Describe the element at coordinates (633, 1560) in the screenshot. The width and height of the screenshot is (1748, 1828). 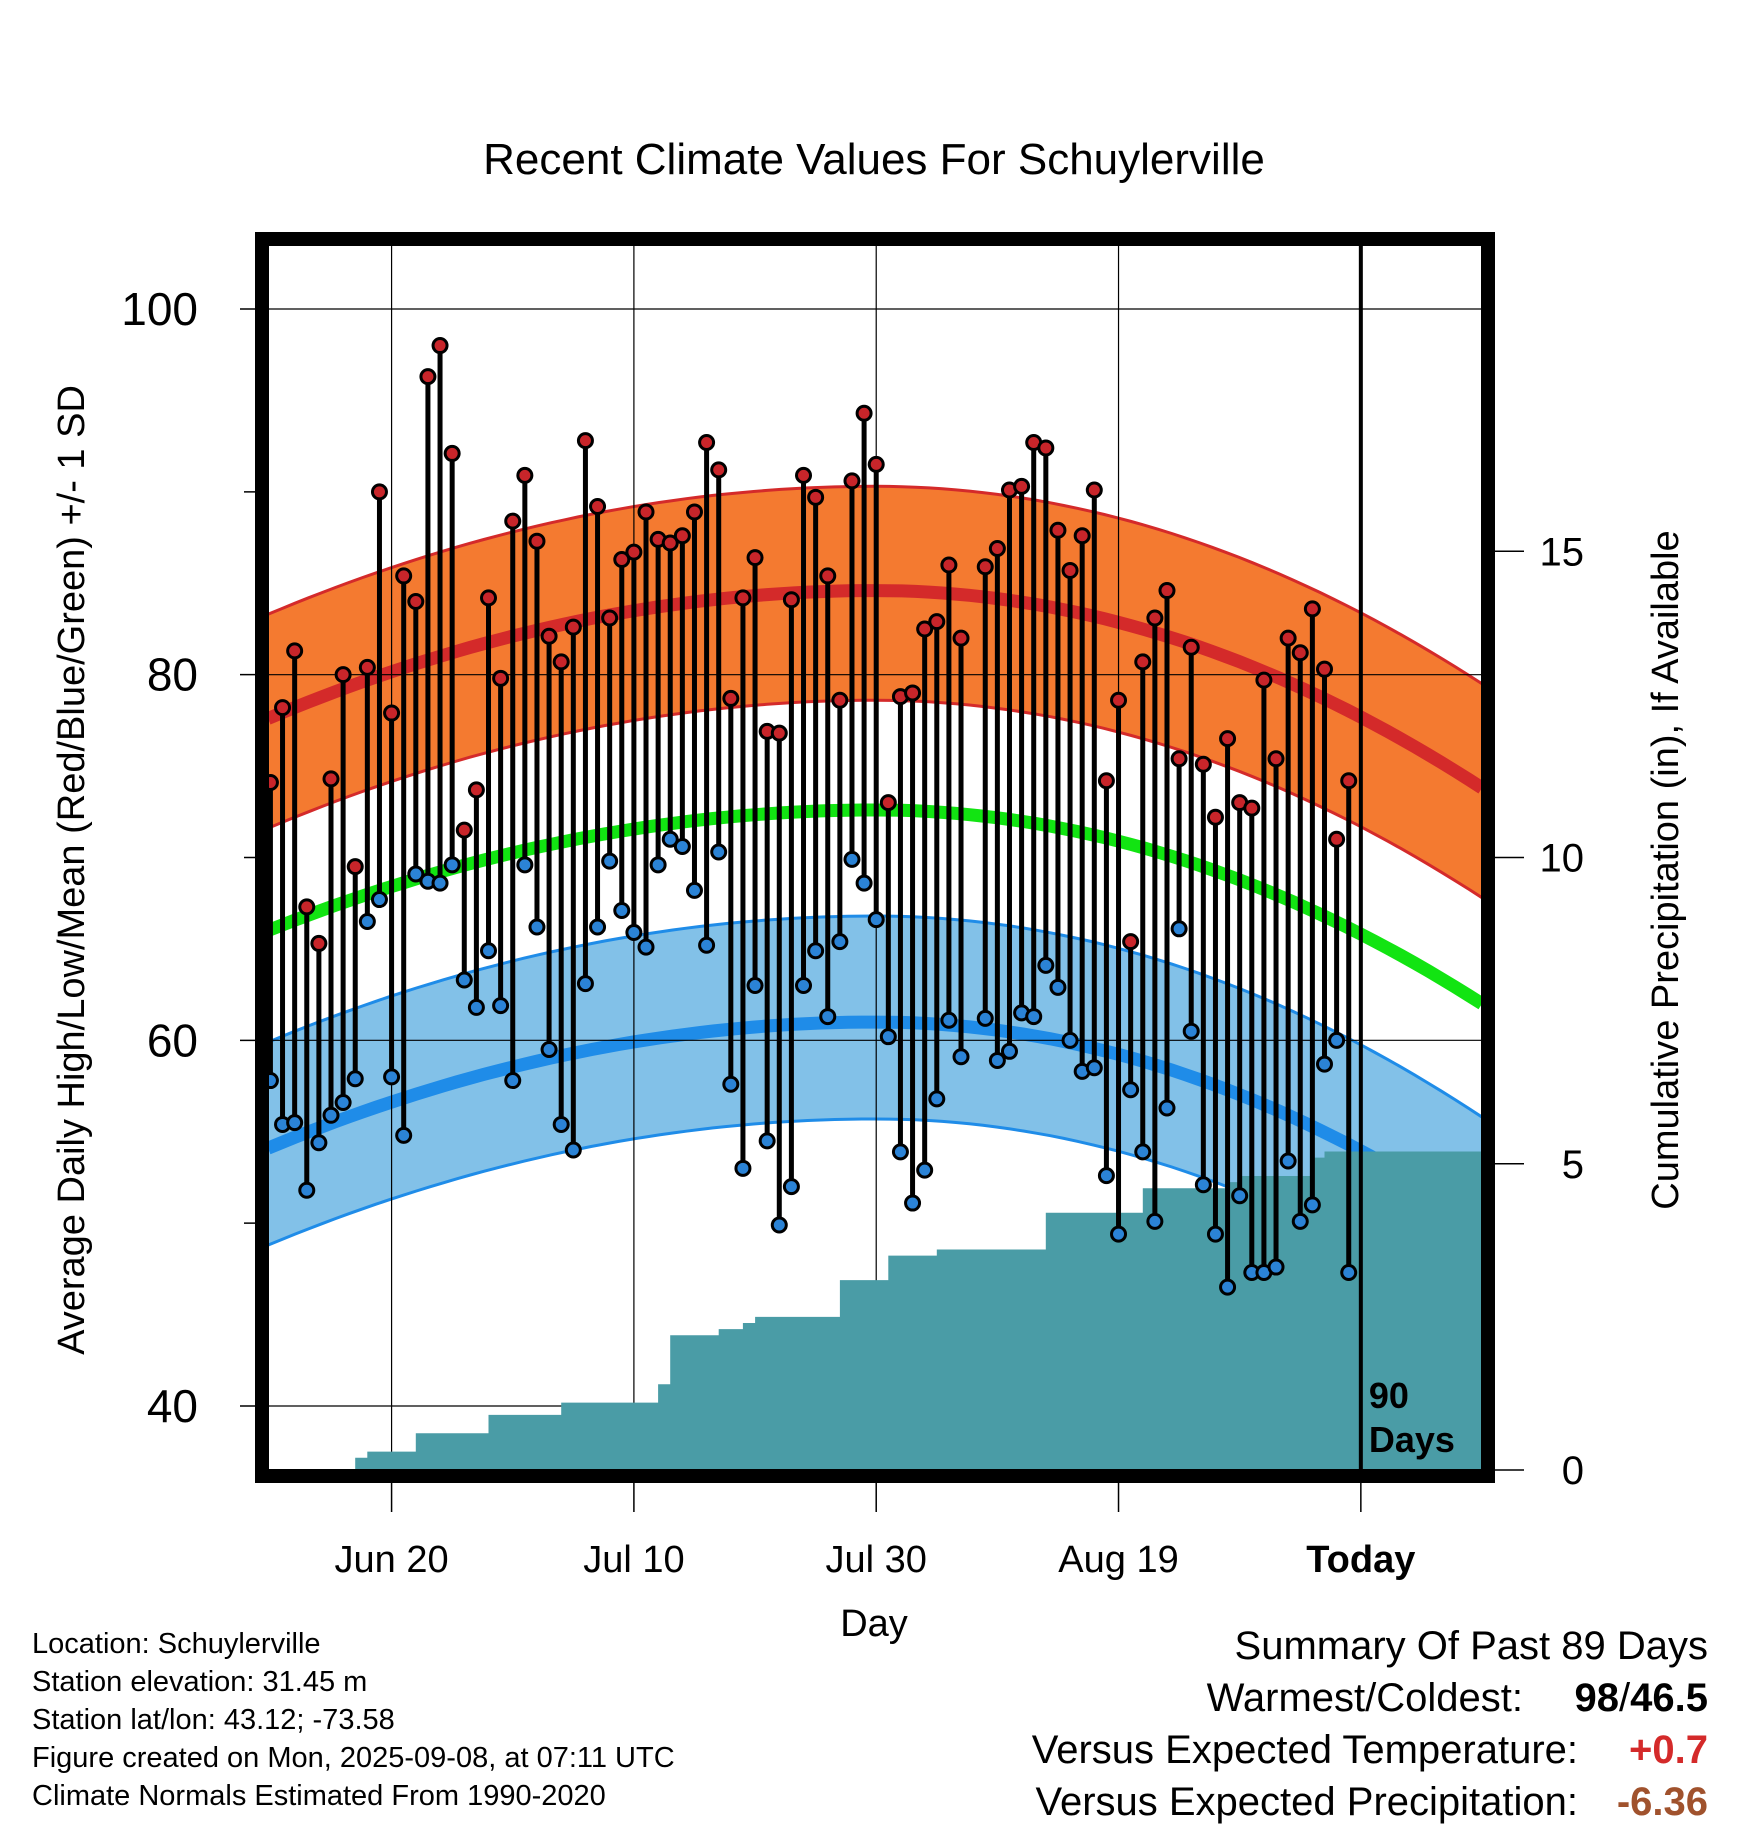
I see `x-tick-label: Jul 10` at that location.